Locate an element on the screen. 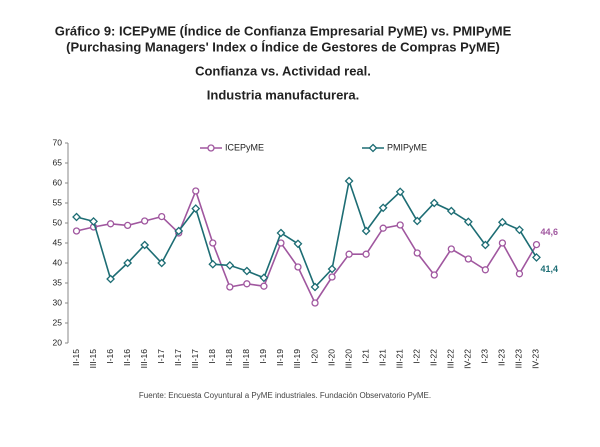 The height and width of the screenshot is (447, 600). x-tick-label: II-23 is located at coordinates (502, 357).